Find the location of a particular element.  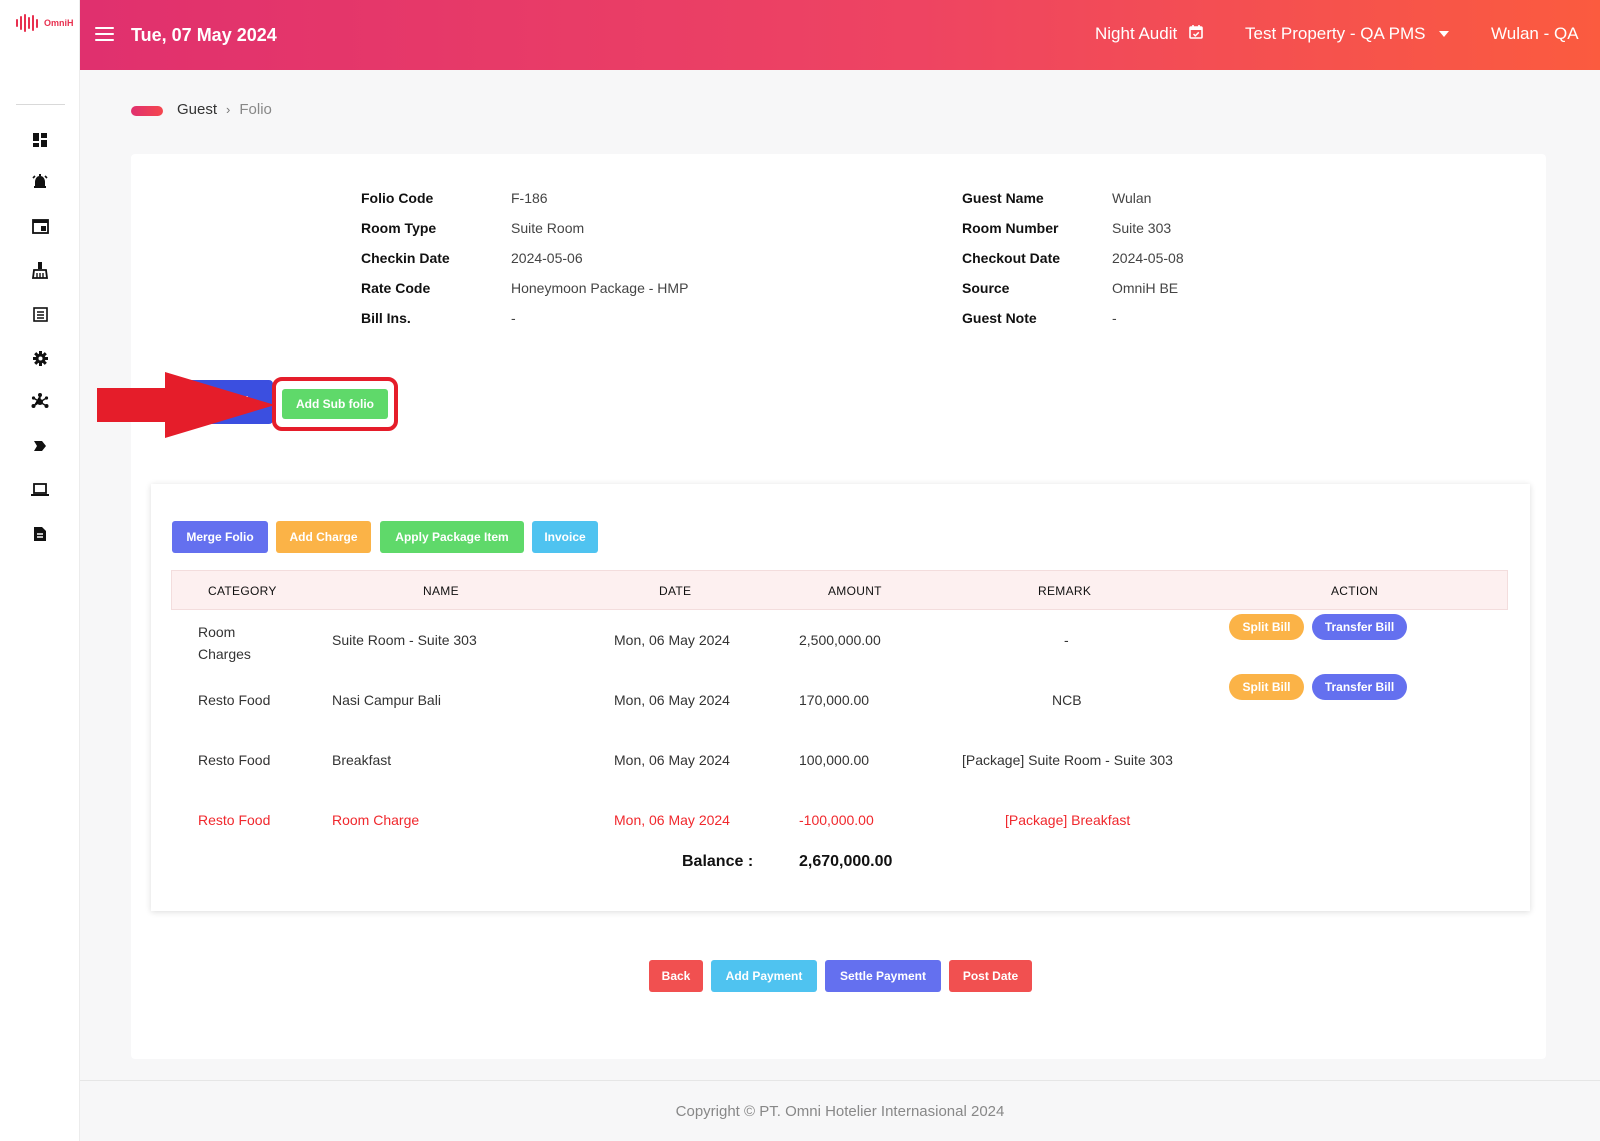

info-label: Bill Ins. is located at coordinates (386, 318).